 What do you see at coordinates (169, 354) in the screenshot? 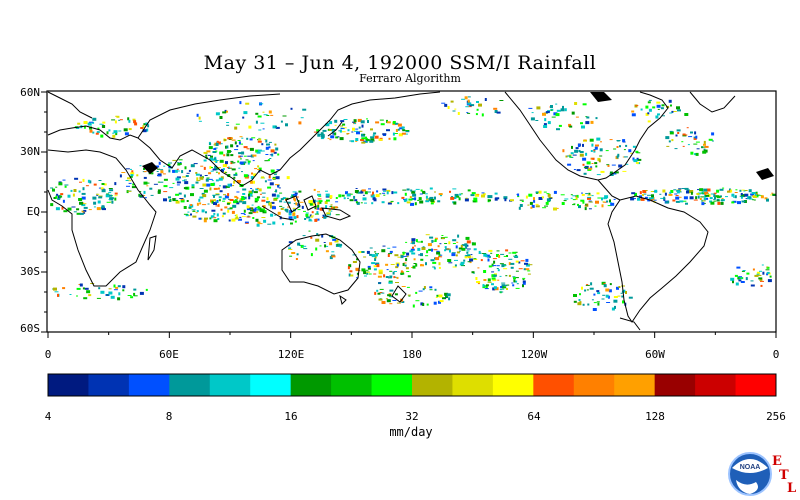
I see `lon-label-60e: 60E` at bounding box center [169, 354].